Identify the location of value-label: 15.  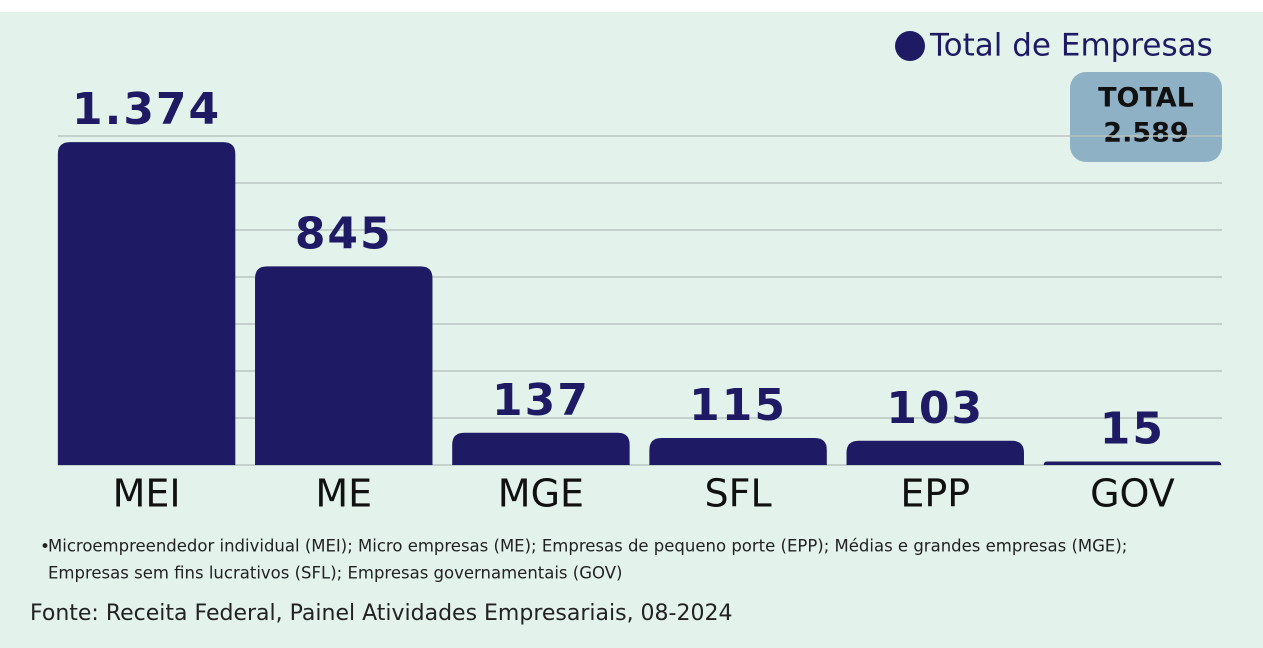
(1132, 428).